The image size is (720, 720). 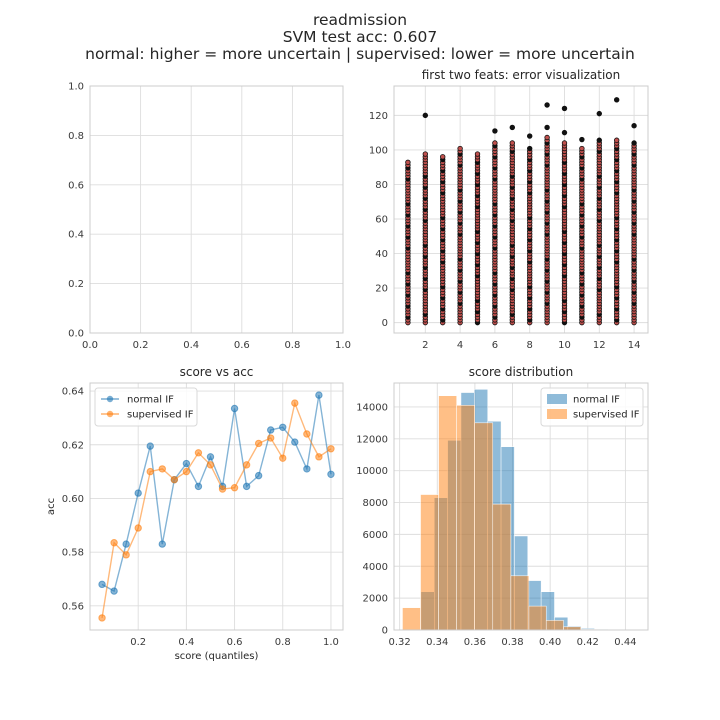 What do you see at coordinates (521, 372) in the screenshot?
I see `scoredist-title: score distribution` at bounding box center [521, 372].